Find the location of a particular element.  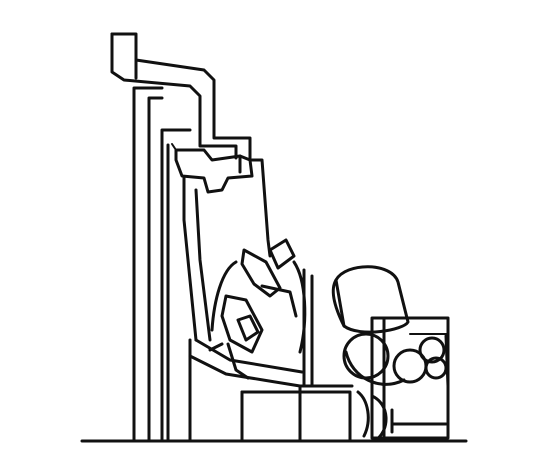

exhaust-pipe-icon is located at coordinates (181, 97).